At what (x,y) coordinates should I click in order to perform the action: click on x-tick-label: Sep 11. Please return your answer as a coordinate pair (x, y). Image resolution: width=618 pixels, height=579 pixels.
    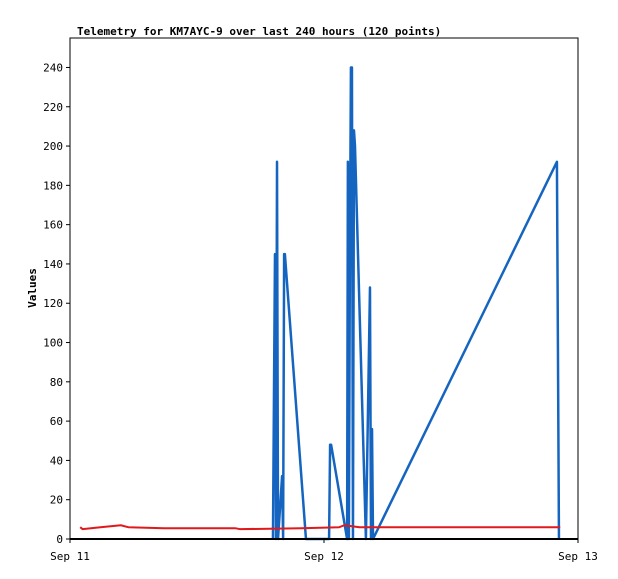
    Looking at the image, I should click on (70, 556).